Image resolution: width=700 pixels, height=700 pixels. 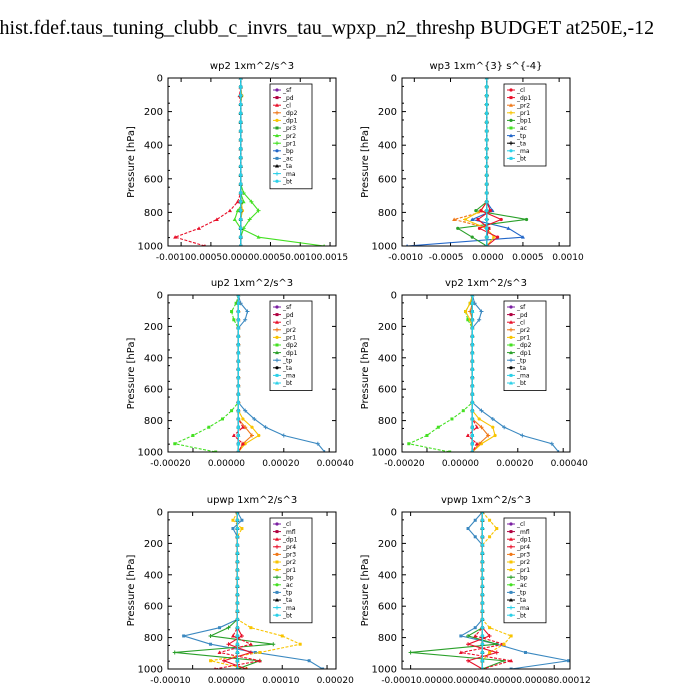 I want to click on panel-title: vpwp 1xm^2/s^3, so click(x=486, y=500).